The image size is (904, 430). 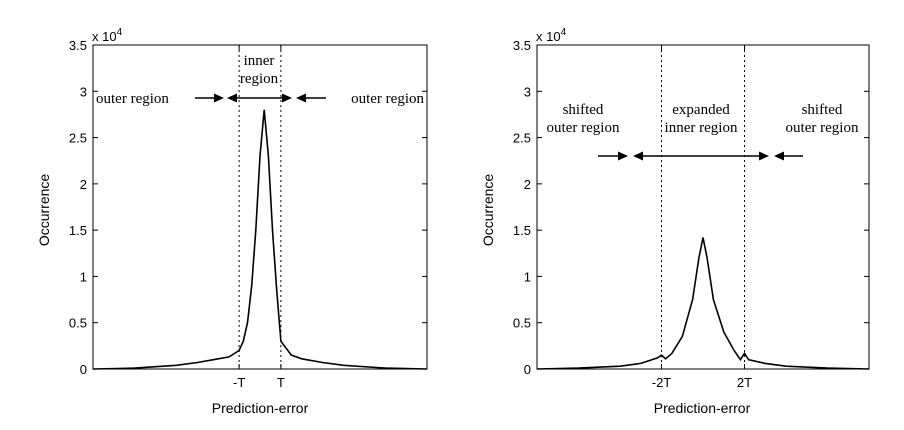 What do you see at coordinates (522, 45) in the screenshot?
I see `right-y-tick-label: 3.5` at bounding box center [522, 45].